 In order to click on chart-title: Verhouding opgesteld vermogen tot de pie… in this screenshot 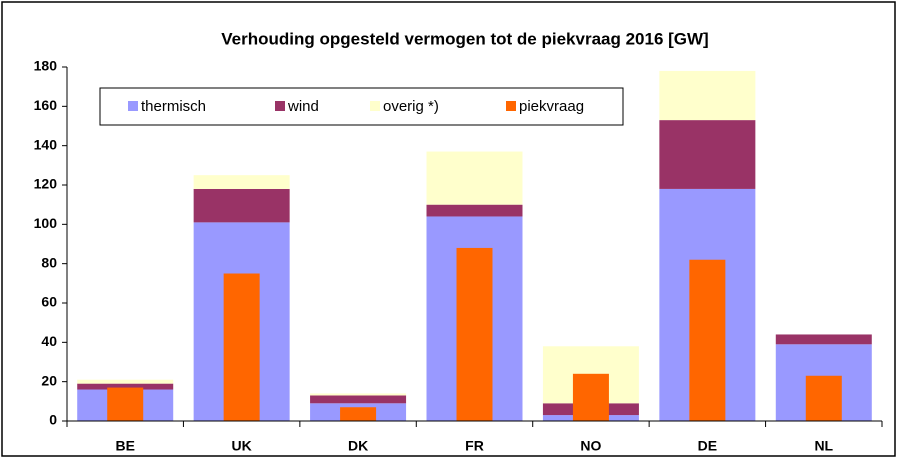, I will do `click(464, 38)`.